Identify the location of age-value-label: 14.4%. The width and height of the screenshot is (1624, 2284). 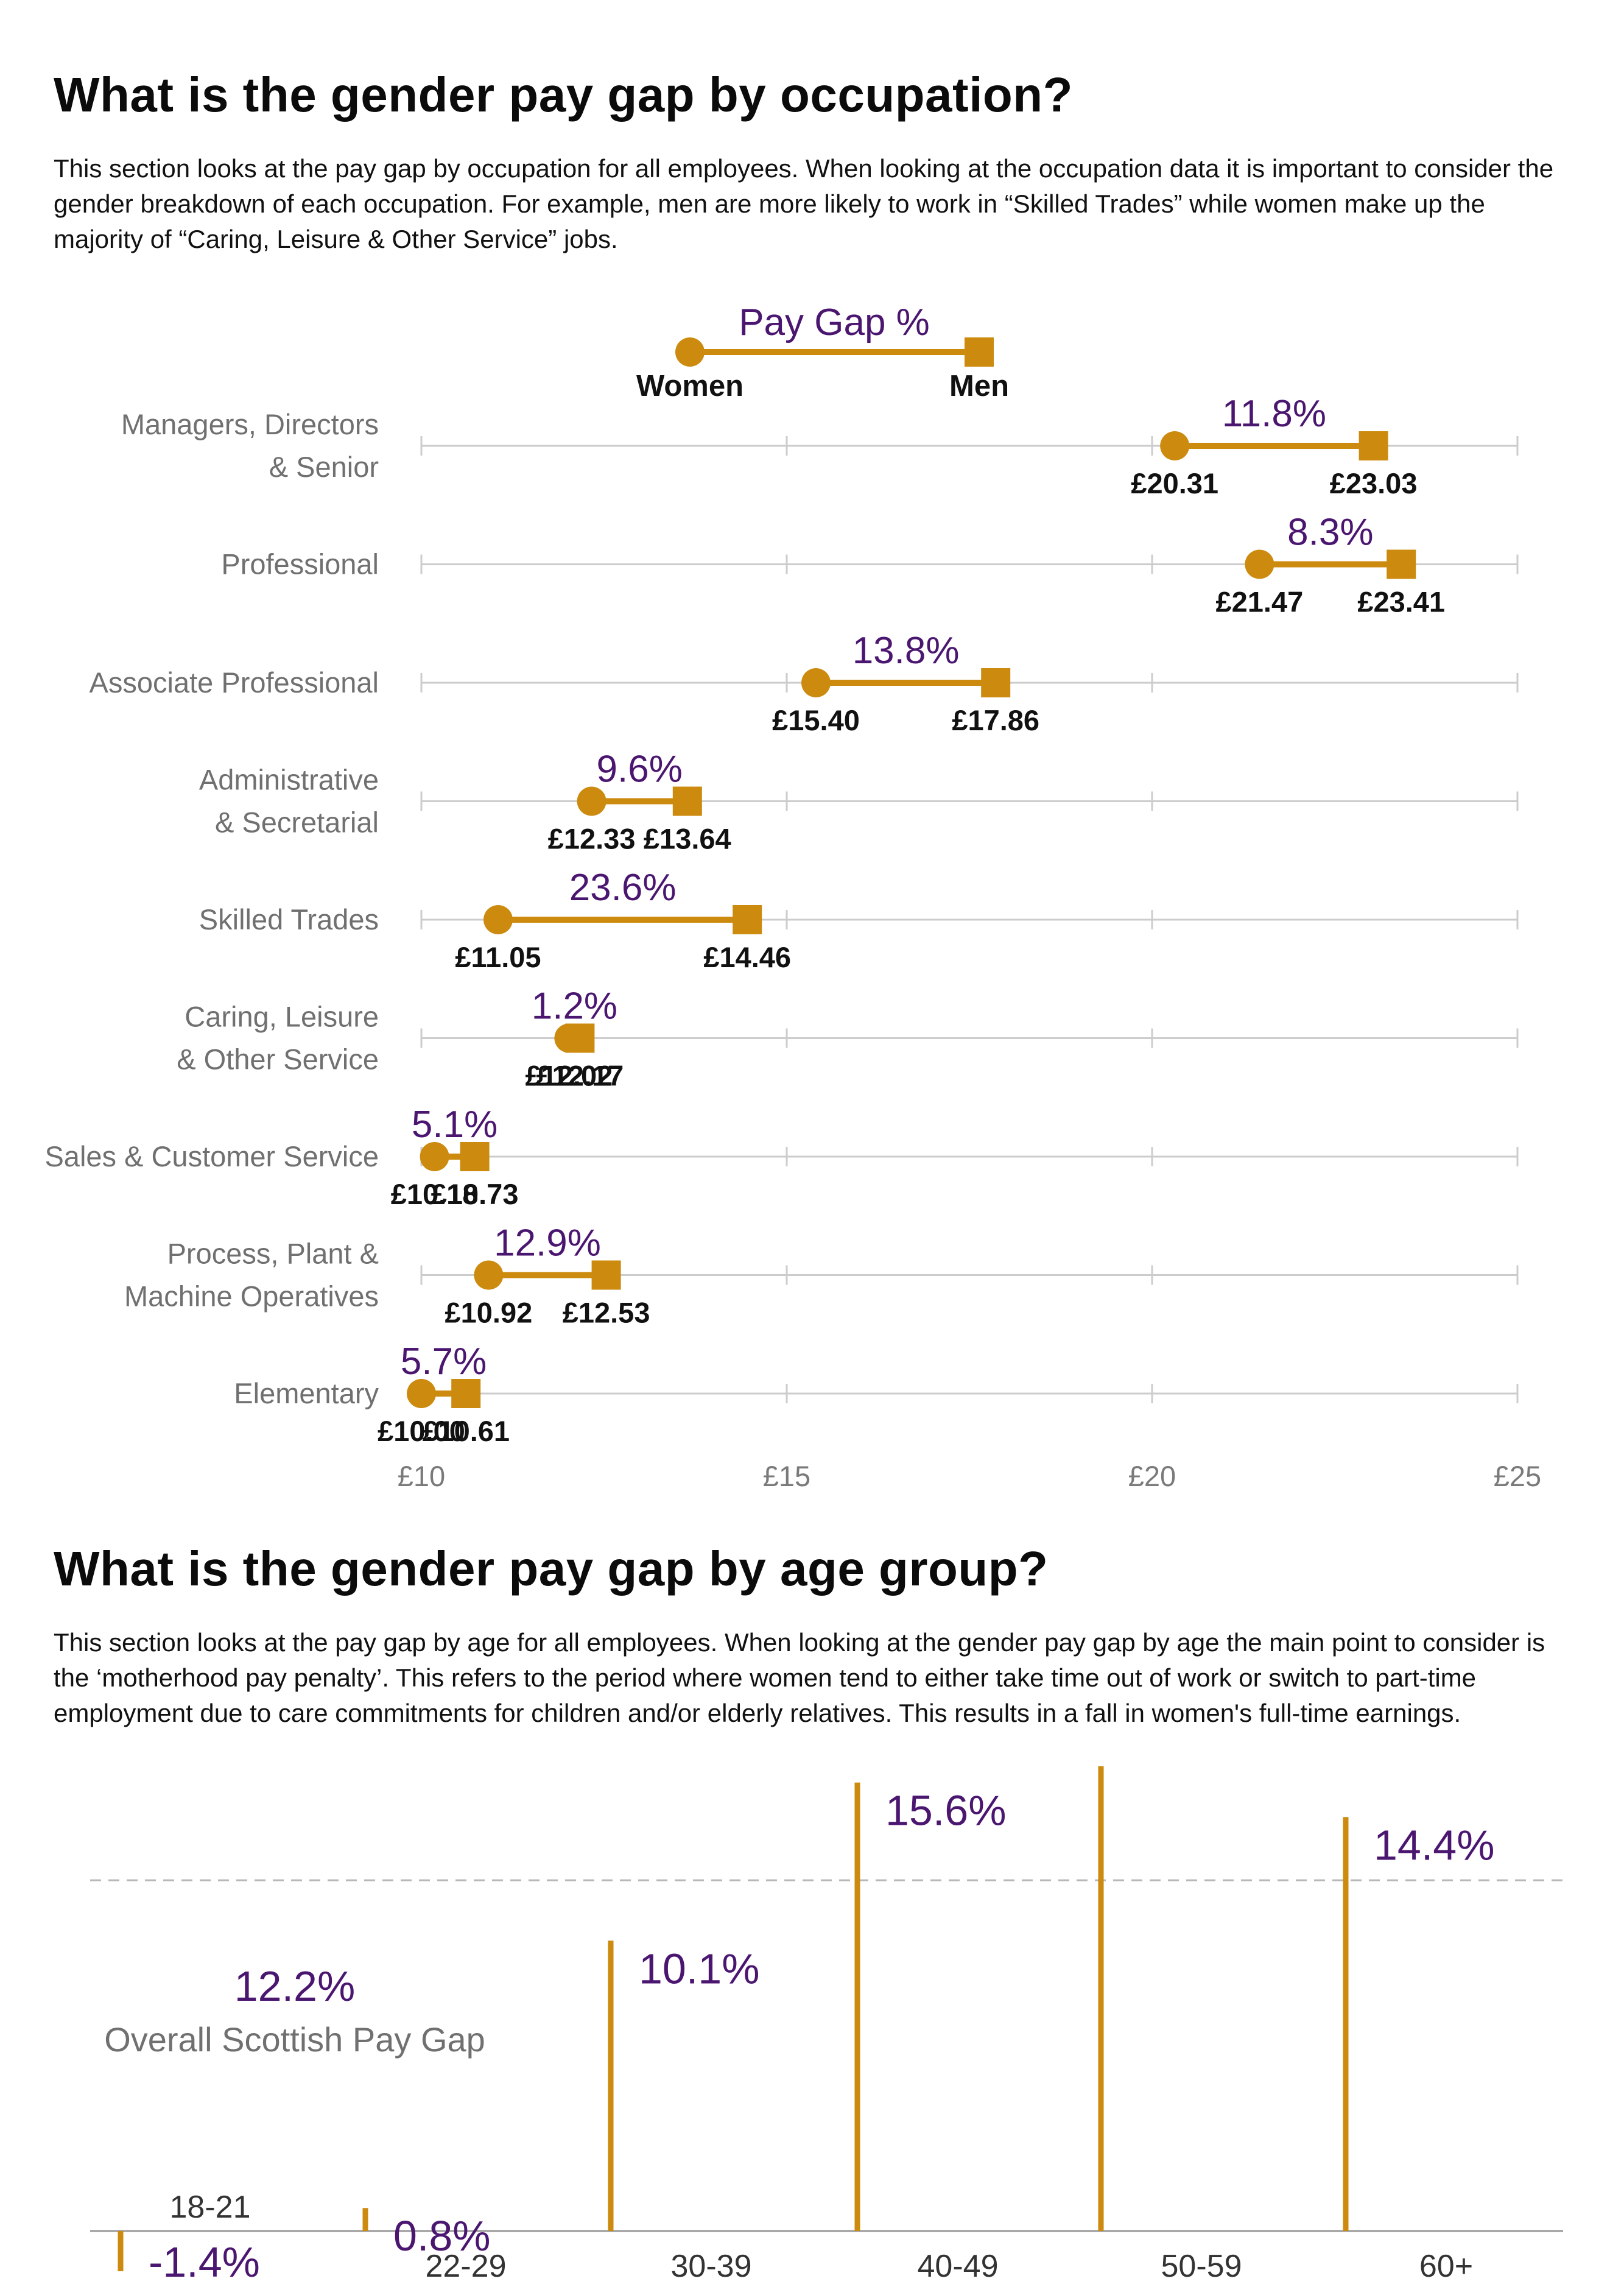
(1434, 1845).